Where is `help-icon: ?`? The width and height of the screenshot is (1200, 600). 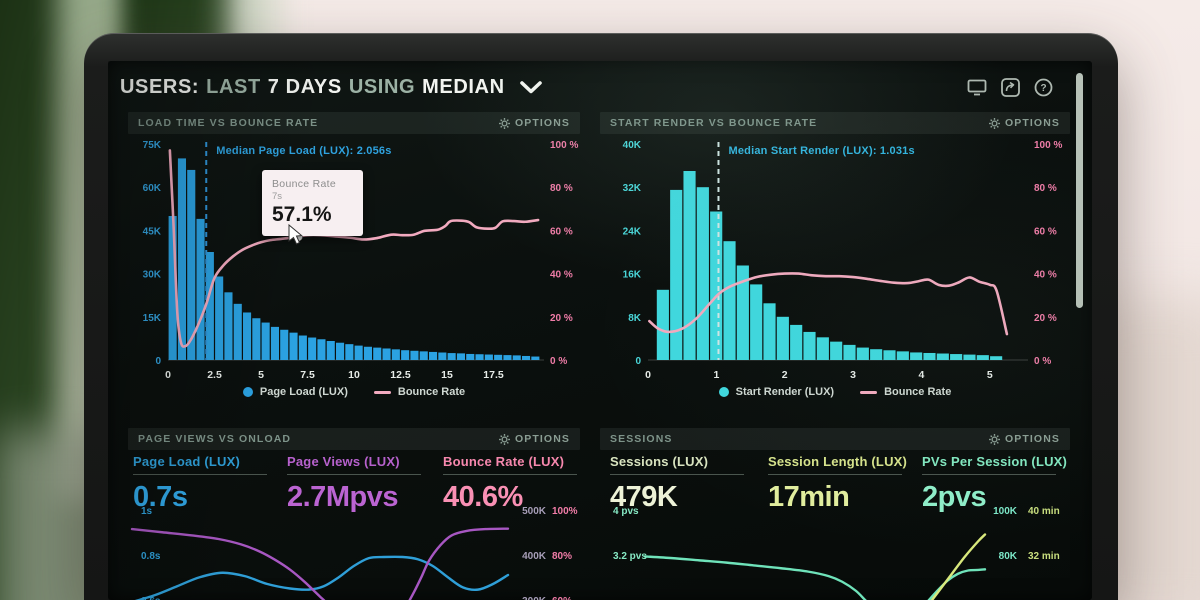
help-icon: ? is located at coordinates (1043, 87).